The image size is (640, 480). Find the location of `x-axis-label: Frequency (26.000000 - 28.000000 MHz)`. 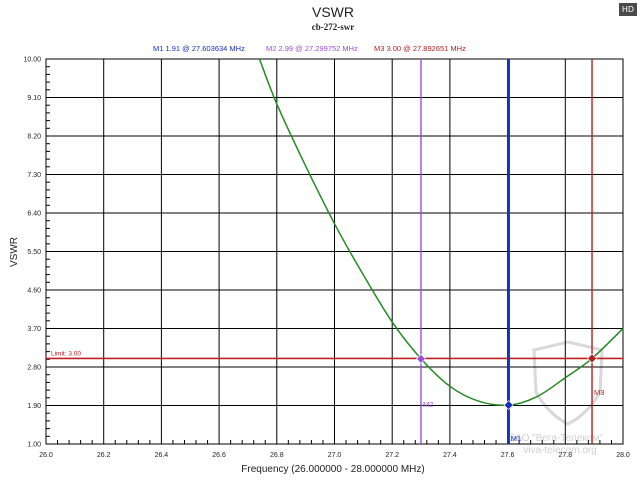

x-axis-label: Frequency (26.000000 - 28.000000 MHz) is located at coordinates (332, 469).